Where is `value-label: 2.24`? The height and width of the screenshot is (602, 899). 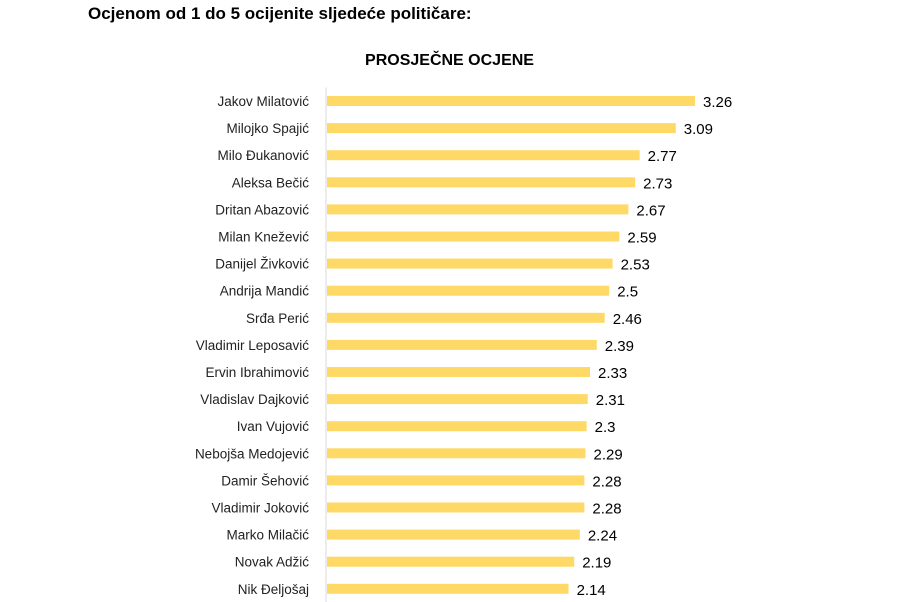 value-label: 2.24 is located at coordinates (602, 536).